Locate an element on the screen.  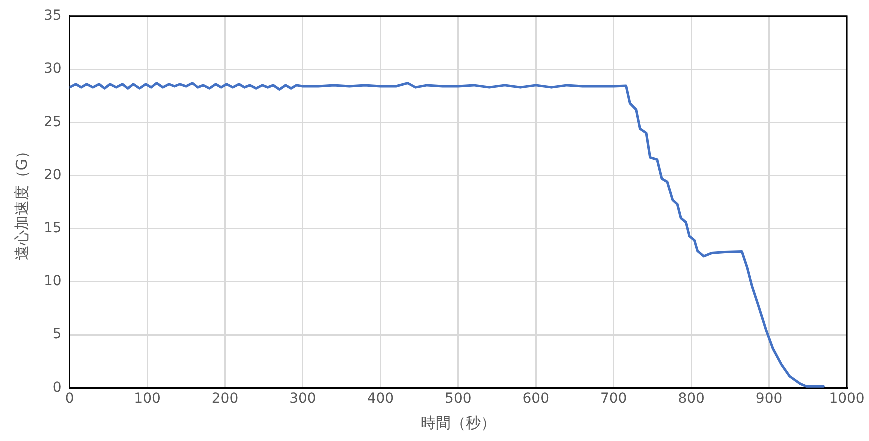
x-tick-label: 300 is located at coordinates (303, 399).